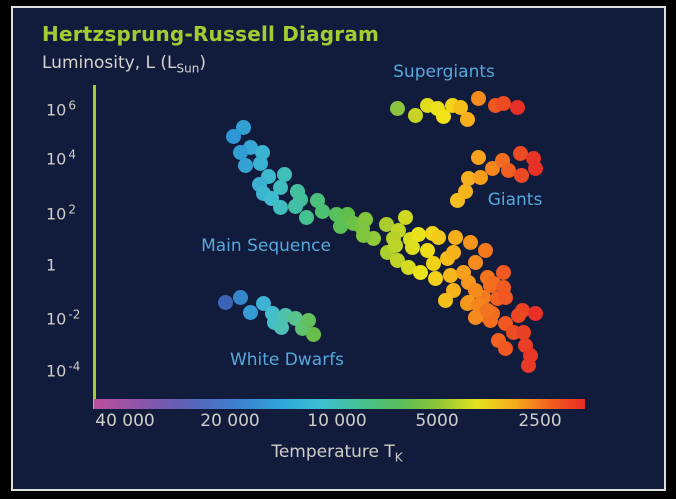  Describe the element at coordinates (125, 421) in the screenshot. I see `x-tick-label: 40 000` at that location.